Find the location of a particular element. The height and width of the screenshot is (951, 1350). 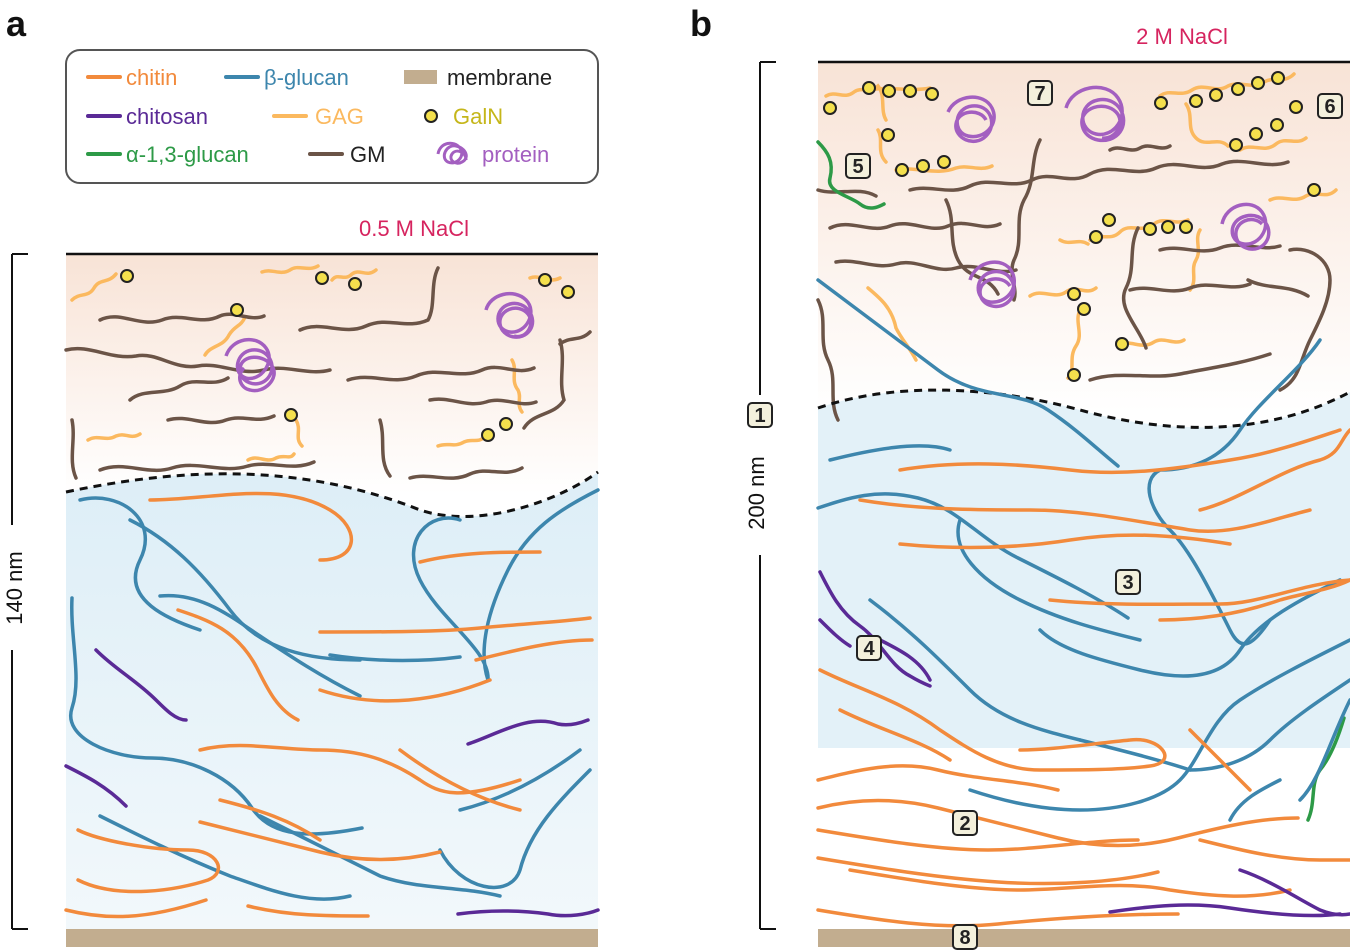

marker-6: 6 is located at coordinates (1330, 106).